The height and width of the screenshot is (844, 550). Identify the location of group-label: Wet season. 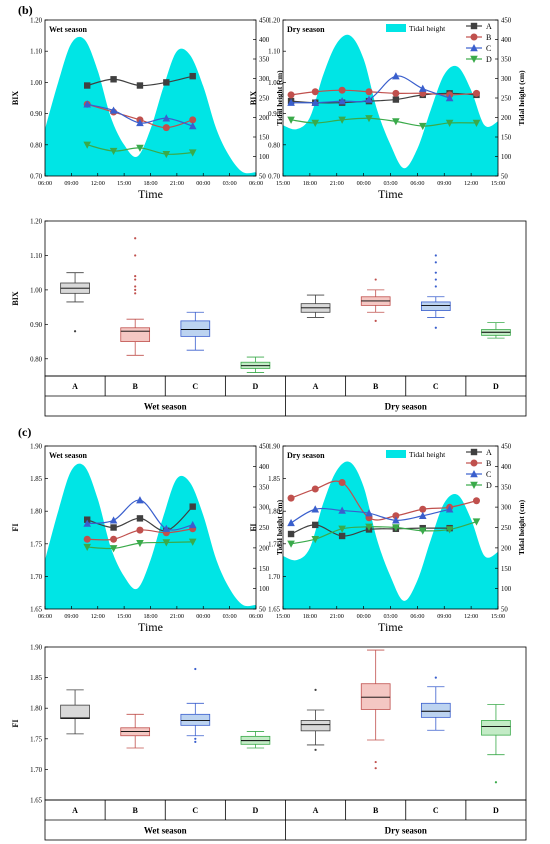
(165, 831).